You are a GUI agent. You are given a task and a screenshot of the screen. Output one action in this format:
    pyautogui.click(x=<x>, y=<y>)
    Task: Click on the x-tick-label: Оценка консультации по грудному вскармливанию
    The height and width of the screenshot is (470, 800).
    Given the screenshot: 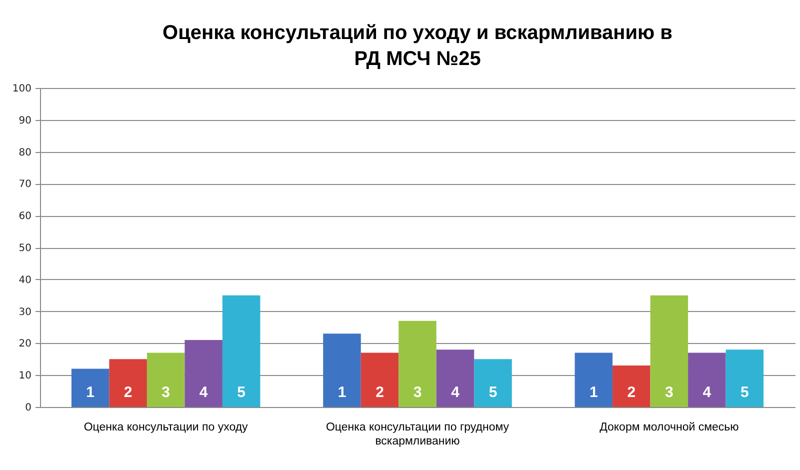 What is the action you would take?
    pyautogui.click(x=418, y=435)
    